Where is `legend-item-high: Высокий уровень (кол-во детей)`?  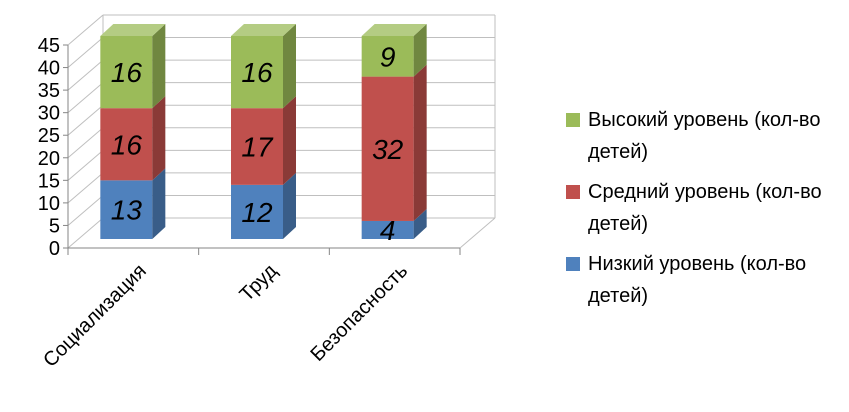 legend-item-high: Высокий уровень (кол-во детей) is located at coordinates (707, 136).